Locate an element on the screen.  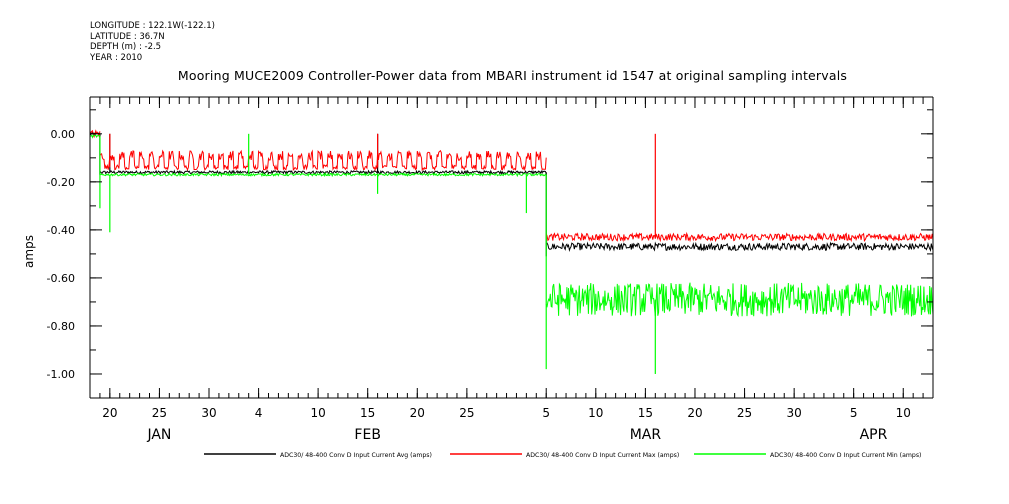
y-axis-label: amps is located at coordinates (29, 251).